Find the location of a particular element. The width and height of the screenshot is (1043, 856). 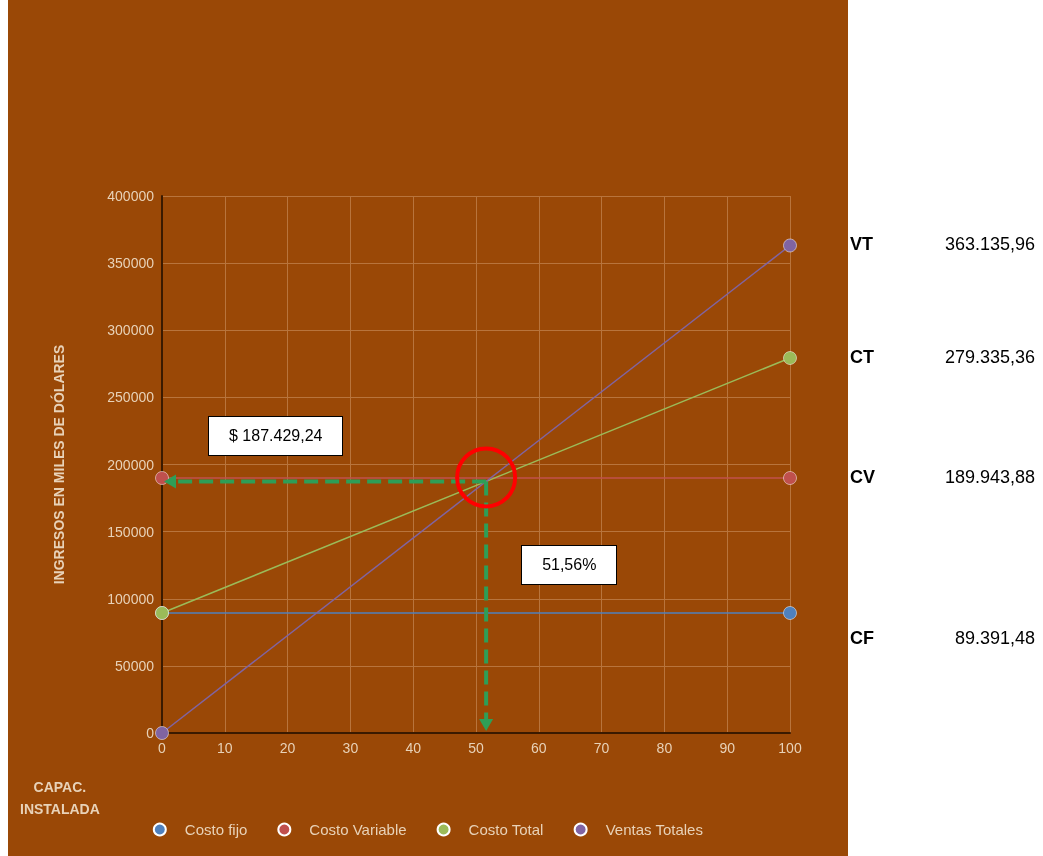

x-tick-label: 100 is located at coordinates (790, 748).